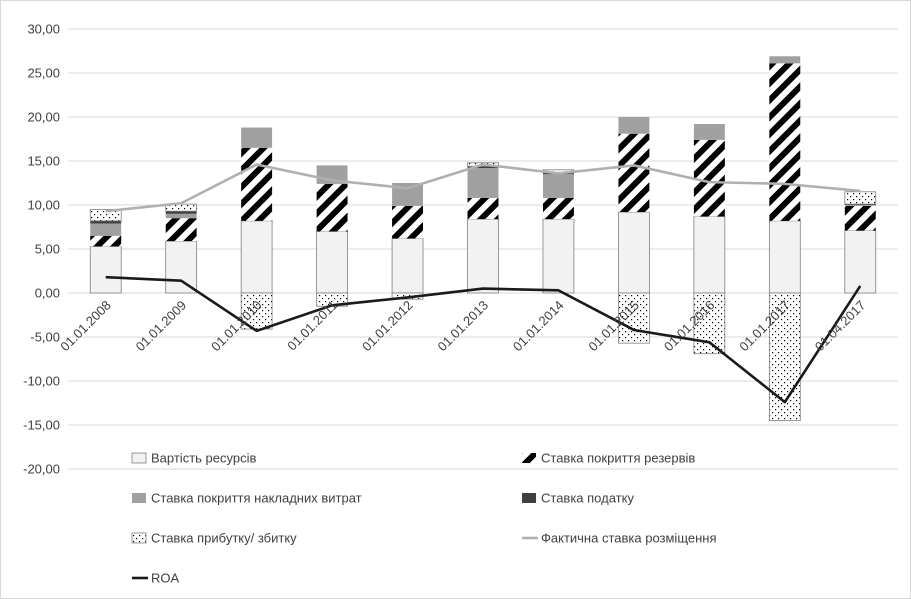 Image resolution: width=911 pixels, height=599 pixels. I want to click on legend-label: Ставка покриття резервів, so click(618, 458).